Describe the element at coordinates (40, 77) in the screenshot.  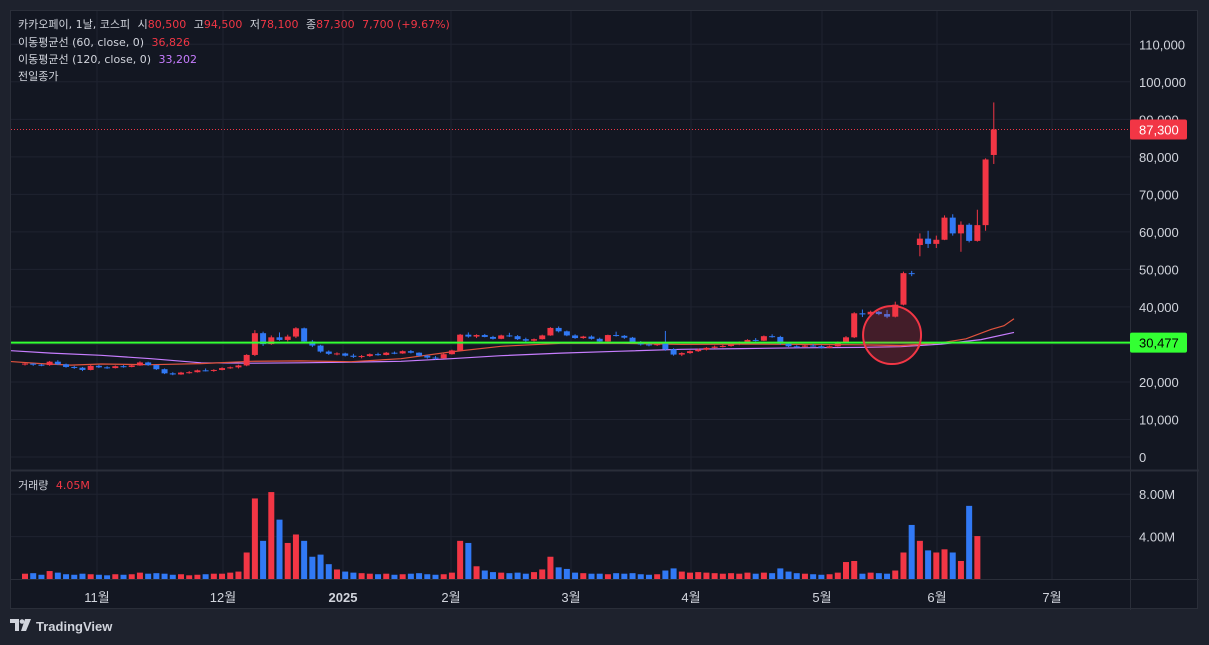
I see `prev-close-legend: 전일종가` at that location.